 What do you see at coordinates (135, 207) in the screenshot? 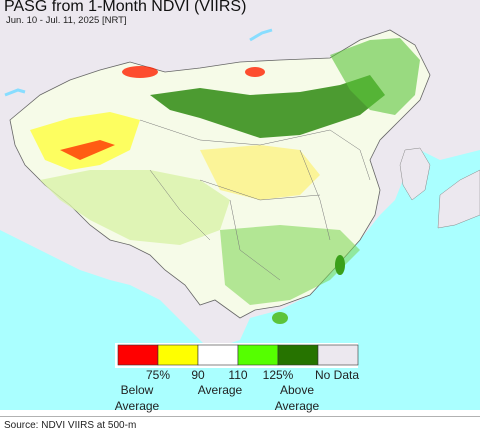
I see `plateau-mix` at bounding box center [135, 207].